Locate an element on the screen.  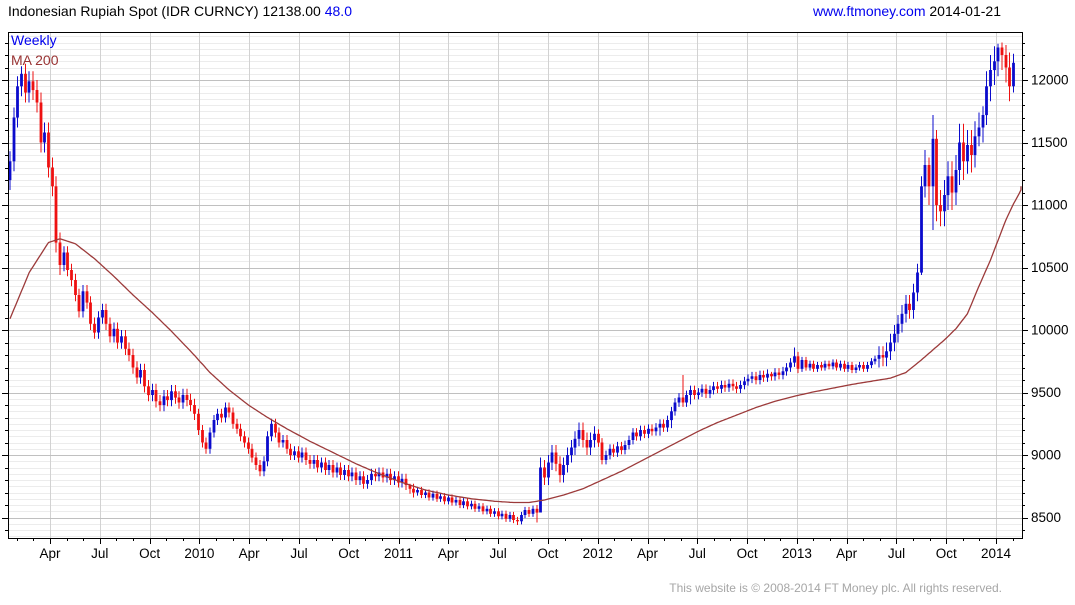
y-axis-label: 9000 is located at coordinates (1046, 455).